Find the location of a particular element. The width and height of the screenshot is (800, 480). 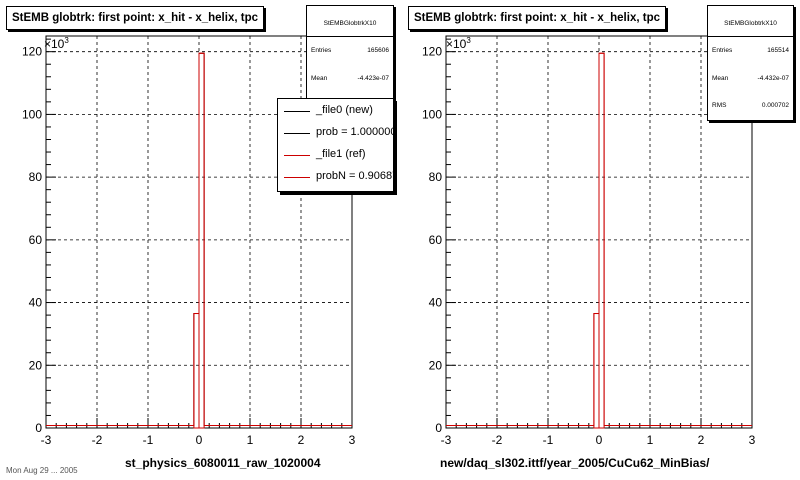

stats-row-entries: Entries 165514 is located at coordinates (750, 51).